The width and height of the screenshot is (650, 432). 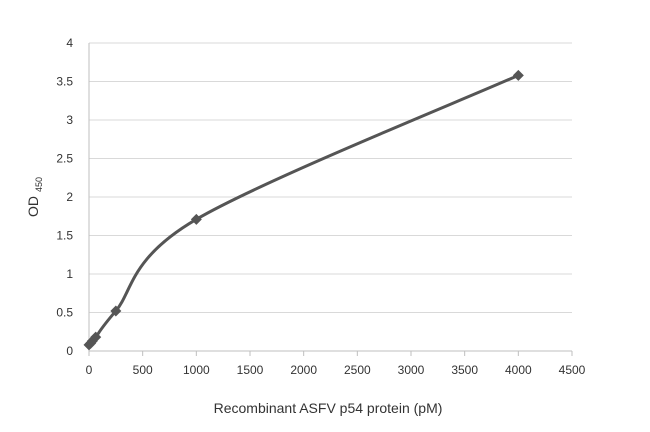 What do you see at coordinates (64, 236) in the screenshot?
I see `y-tick-label: 1.5` at bounding box center [64, 236].